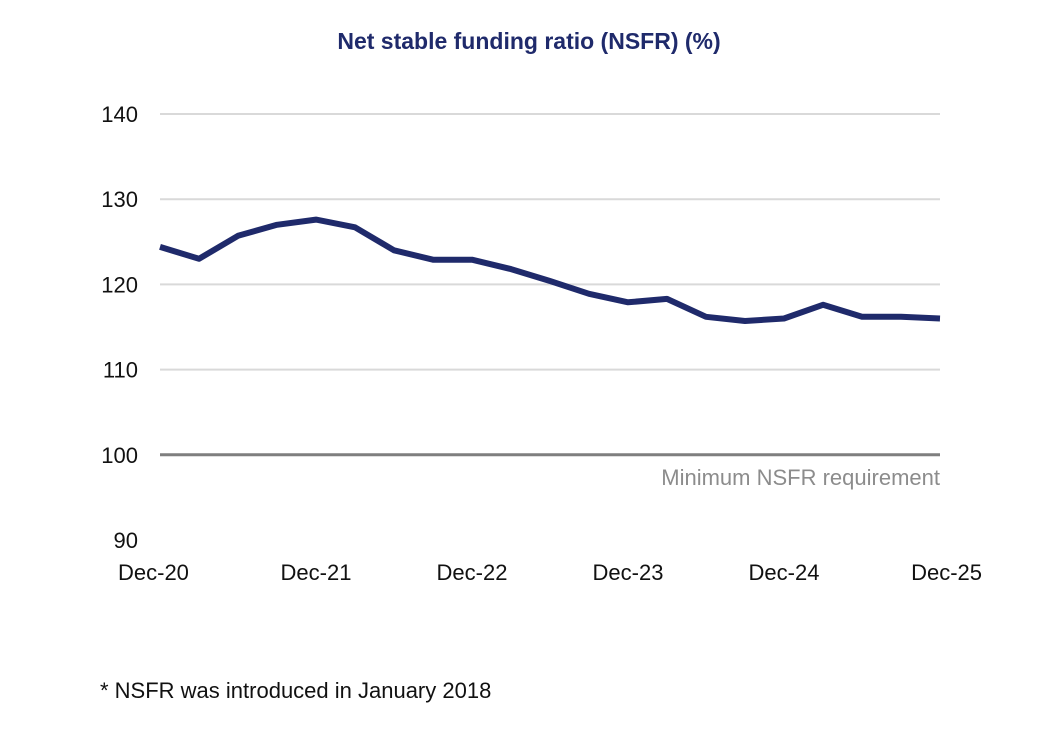 This screenshot has height=756, width=1058. I want to click on chart-title: Net stable funding ratio (NSFR) (%), so click(529, 41).